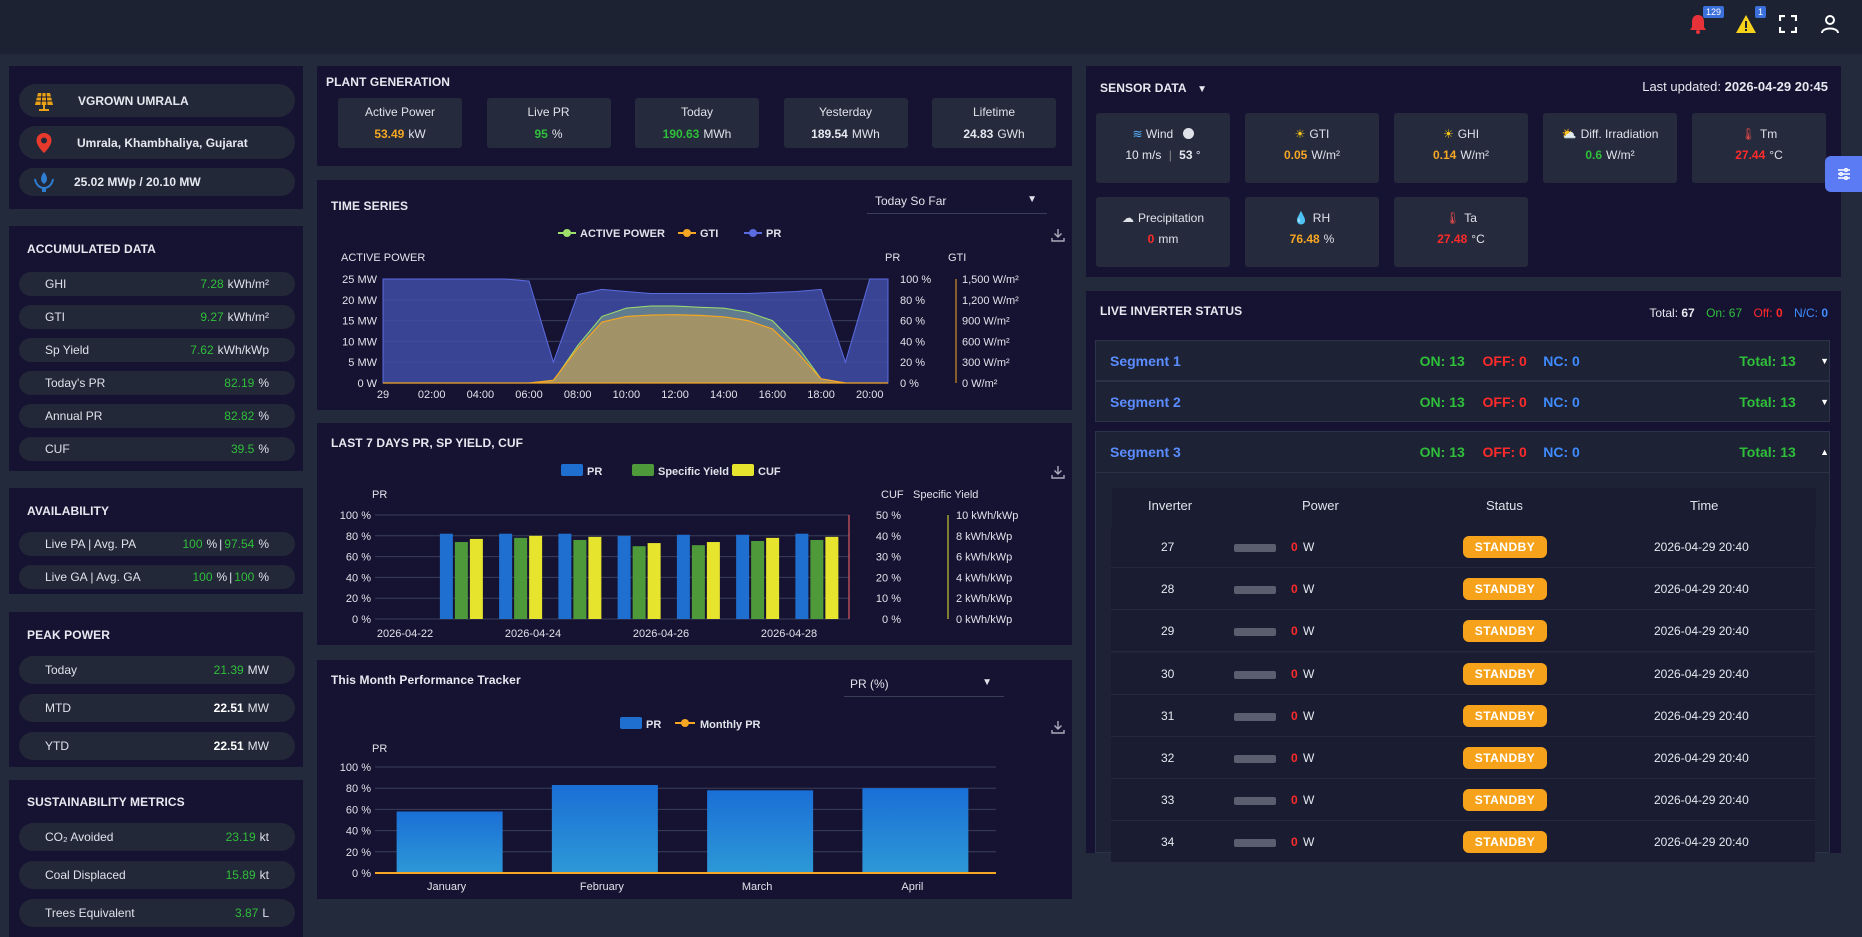 The image size is (1862, 937). I want to click on sensor-value: 0, so click(1151, 239).